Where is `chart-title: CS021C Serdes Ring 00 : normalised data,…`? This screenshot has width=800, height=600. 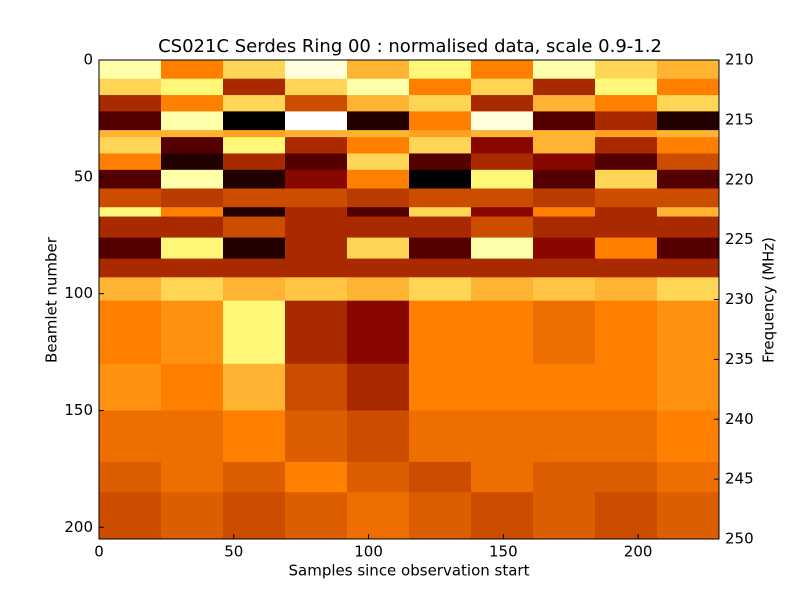 chart-title: CS021C Serdes Ring 00 : normalised data,… is located at coordinates (410, 46).